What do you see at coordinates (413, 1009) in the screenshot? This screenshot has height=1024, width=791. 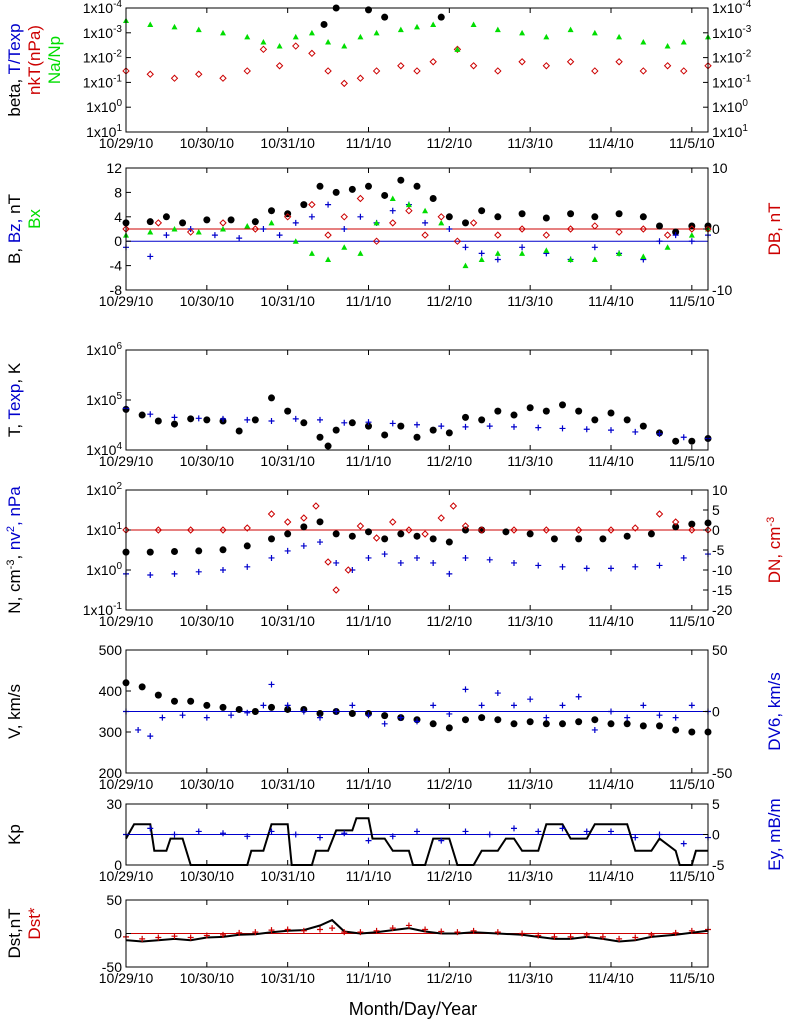 I see `x-axis-title: Month/Day/Year` at bounding box center [413, 1009].